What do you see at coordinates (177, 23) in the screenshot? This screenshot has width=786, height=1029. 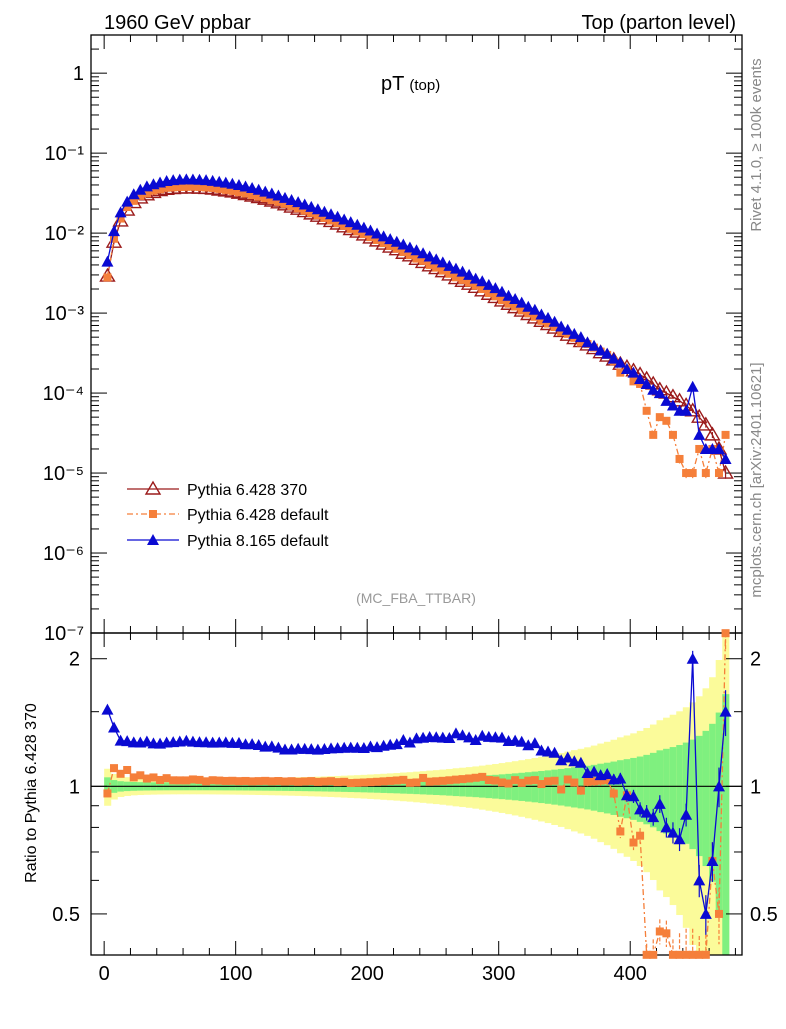 I see `header-left-label: 1960 GeV ppbar` at bounding box center [177, 23].